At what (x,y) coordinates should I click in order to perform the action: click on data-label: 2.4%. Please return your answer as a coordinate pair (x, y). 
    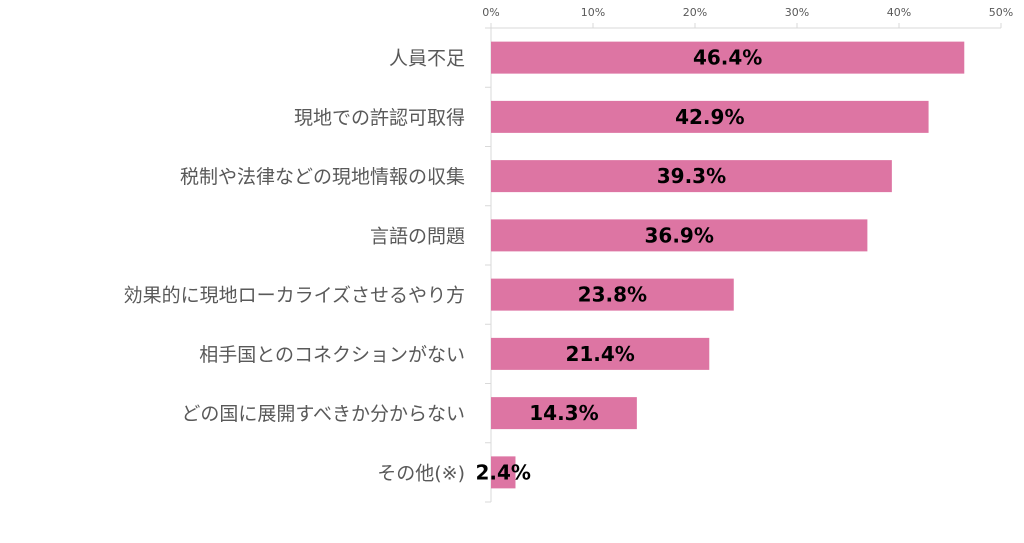
    Looking at the image, I should click on (503, 472).